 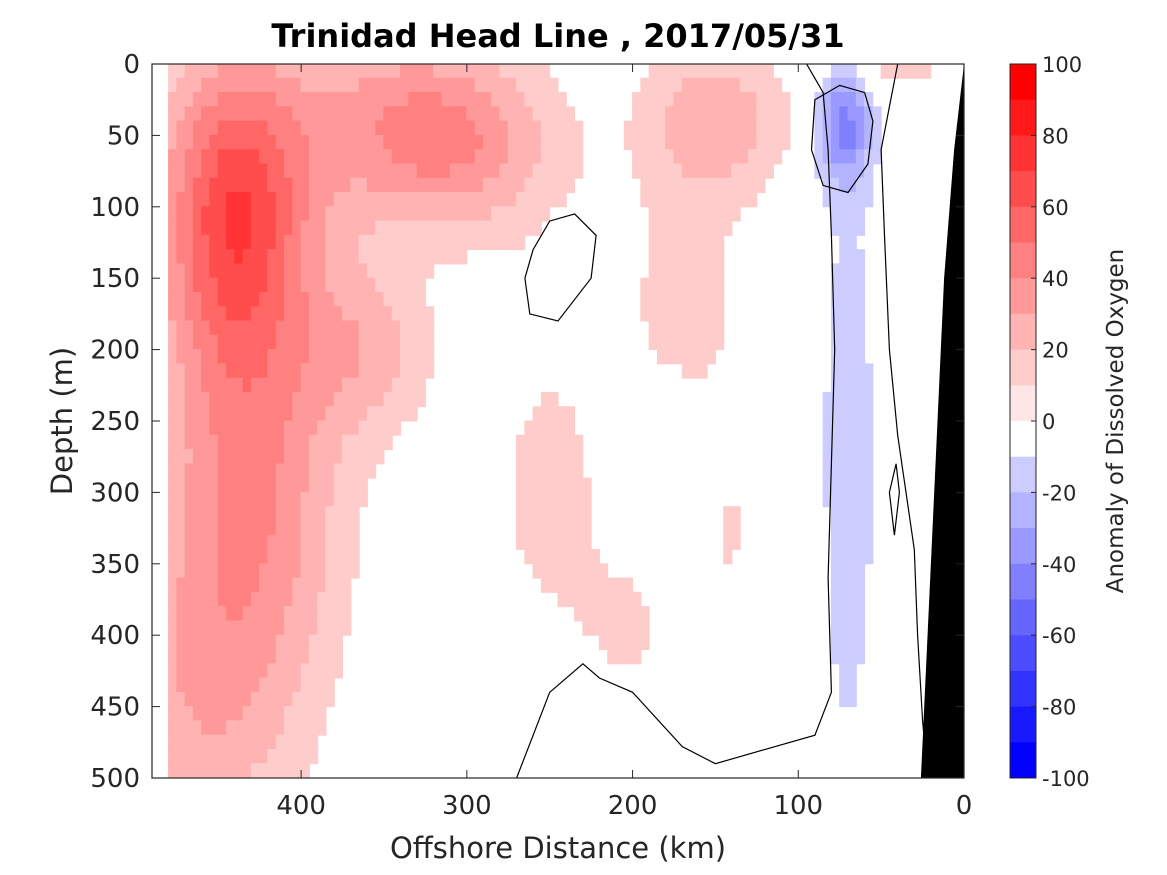 What do you see at coordinates (131, 65) in the screenshot?
I see `y-tick-label: 0` at bounding box center [131, 65].